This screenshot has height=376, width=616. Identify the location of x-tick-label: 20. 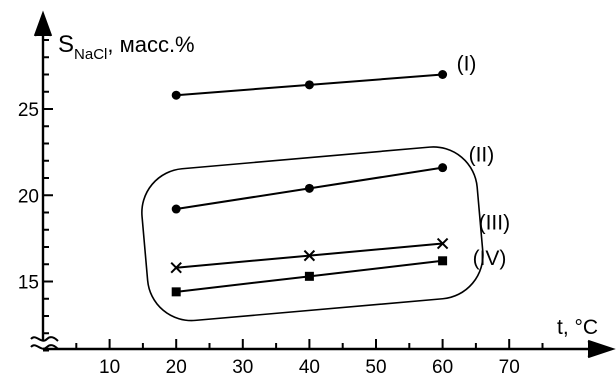
(176, 366).